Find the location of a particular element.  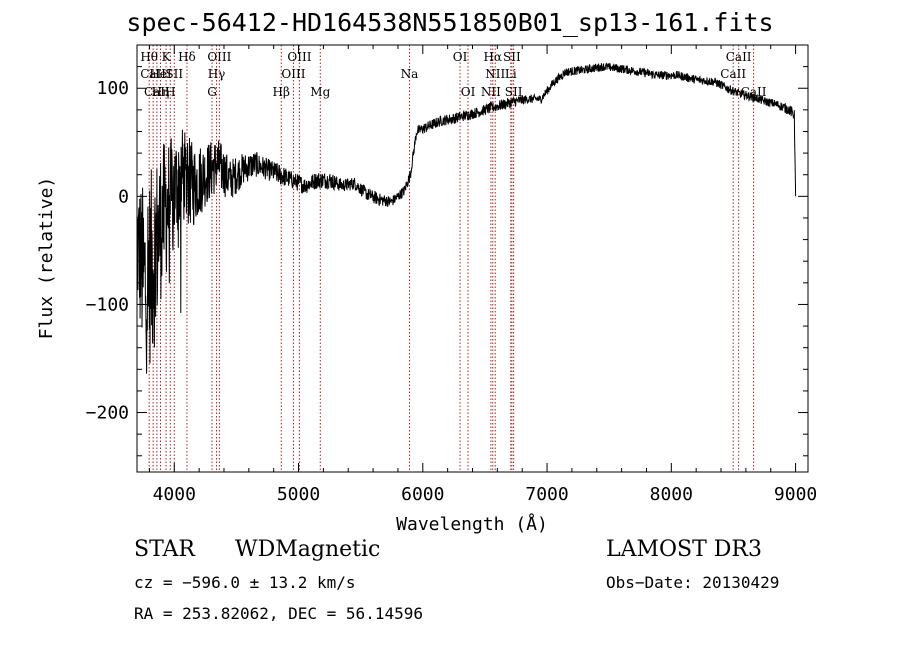

marker-label: Hδ is located at coordinates (187, 57).